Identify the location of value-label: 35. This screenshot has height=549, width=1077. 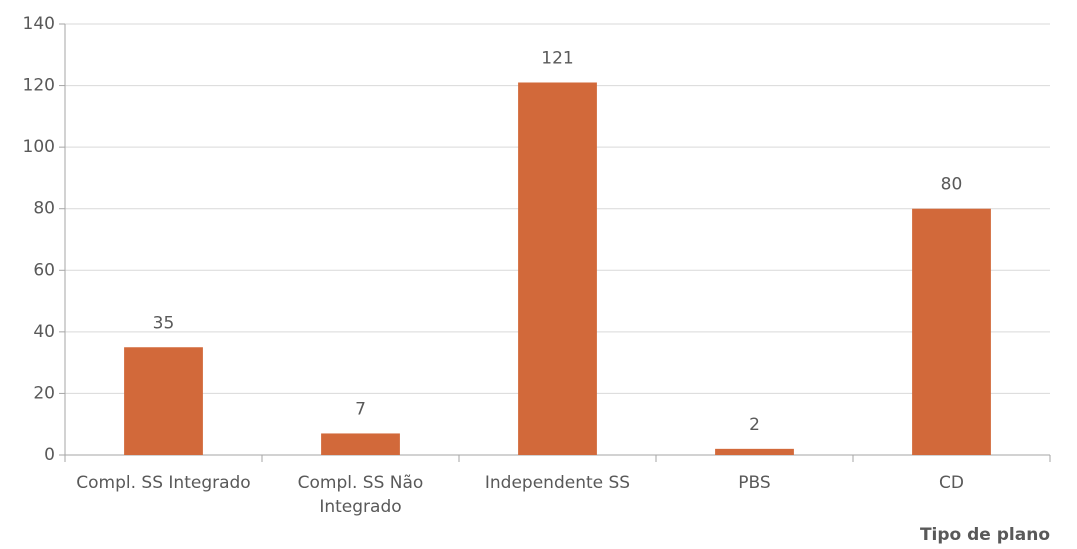
(164, 323).